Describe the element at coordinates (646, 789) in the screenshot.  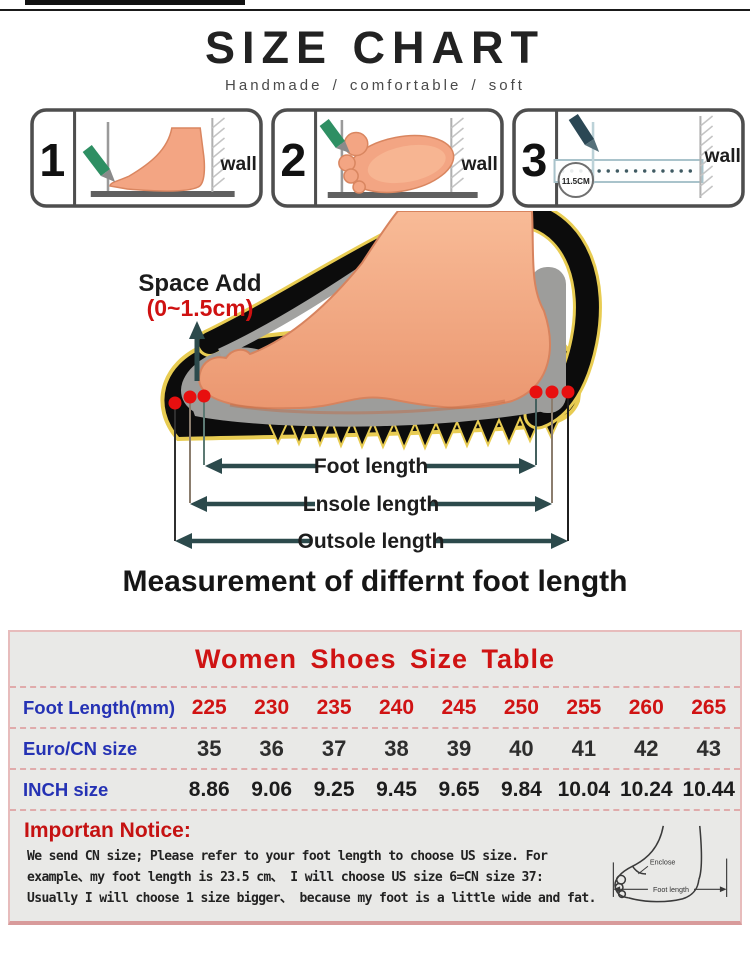
I see `cell: 10.24` at that location.